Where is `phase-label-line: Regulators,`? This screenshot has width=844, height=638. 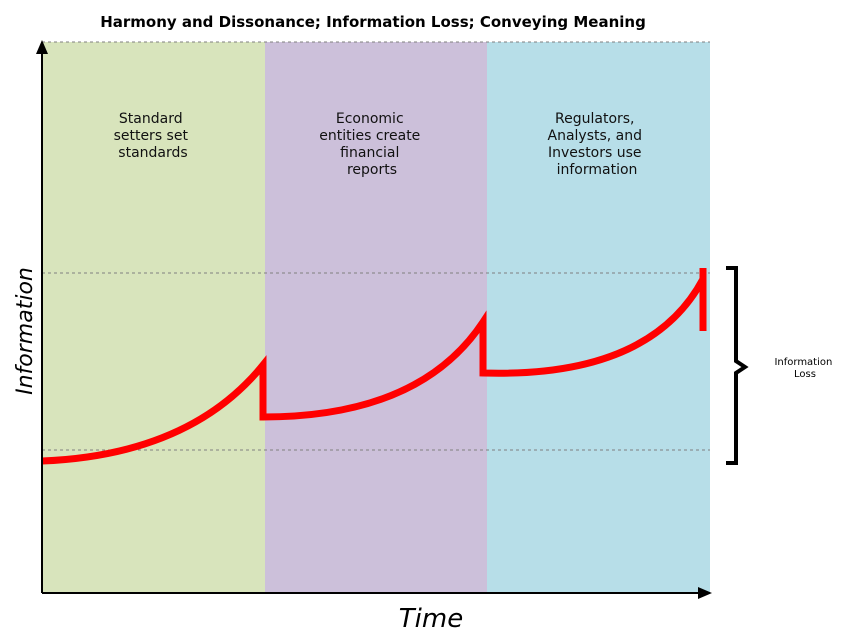 phase-label-line: Regulators, is located at coordinates (595, 119).